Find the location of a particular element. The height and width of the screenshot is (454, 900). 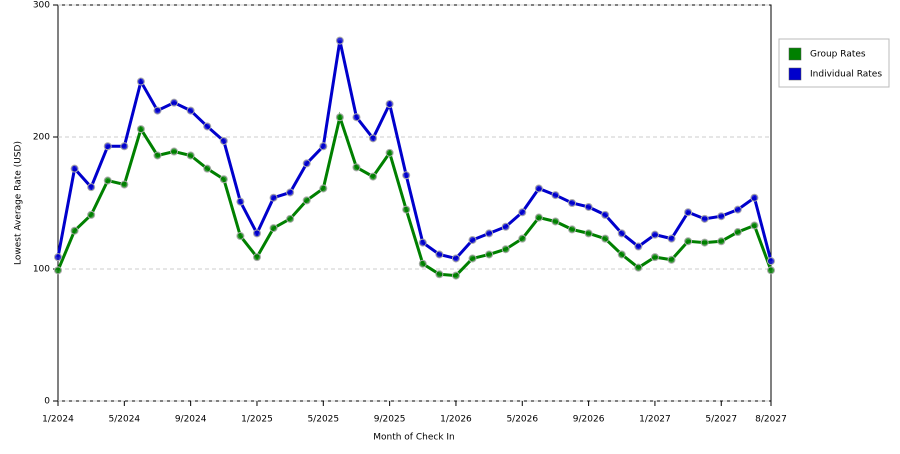

x-tick-label: 9/2024 is located at coordinates (191, 420).